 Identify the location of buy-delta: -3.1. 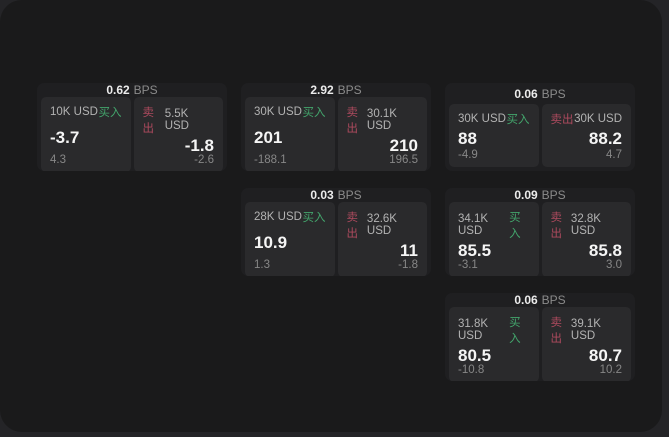
(468, 265).